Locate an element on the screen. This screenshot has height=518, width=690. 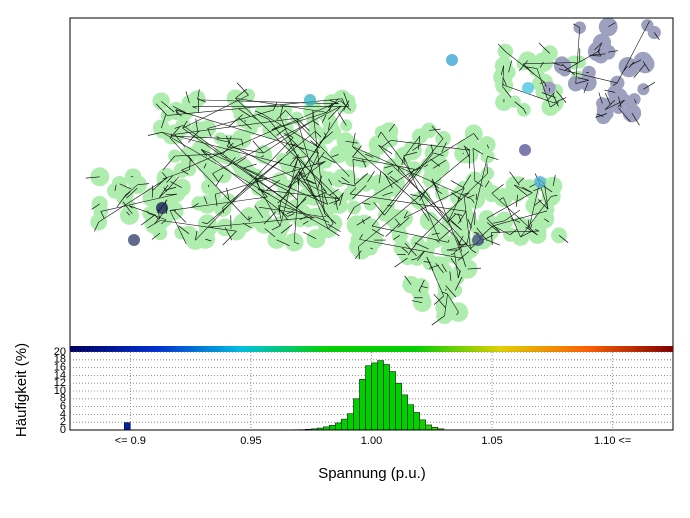
y-tick-label: 12 is located at coordinates (60, 383).